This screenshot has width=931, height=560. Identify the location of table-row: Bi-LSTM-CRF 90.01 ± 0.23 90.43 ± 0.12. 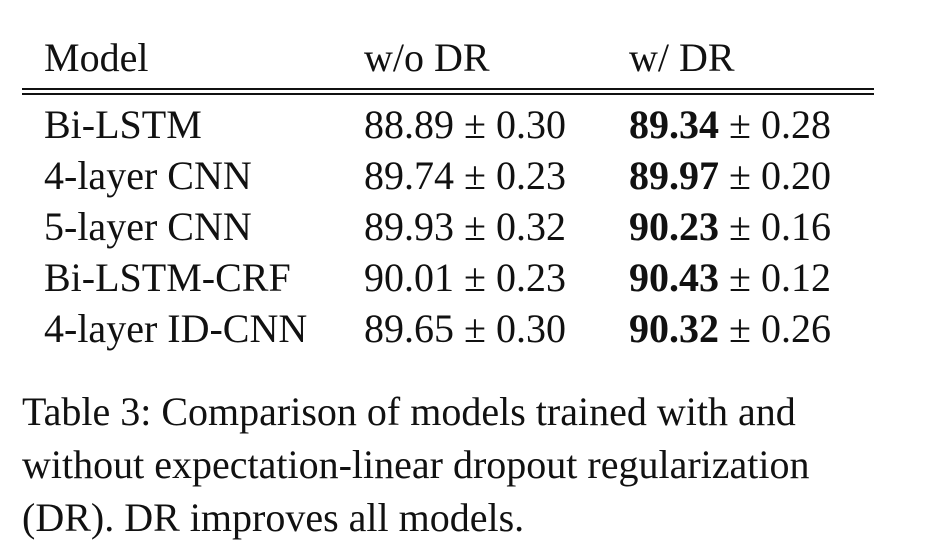
(448, 277).